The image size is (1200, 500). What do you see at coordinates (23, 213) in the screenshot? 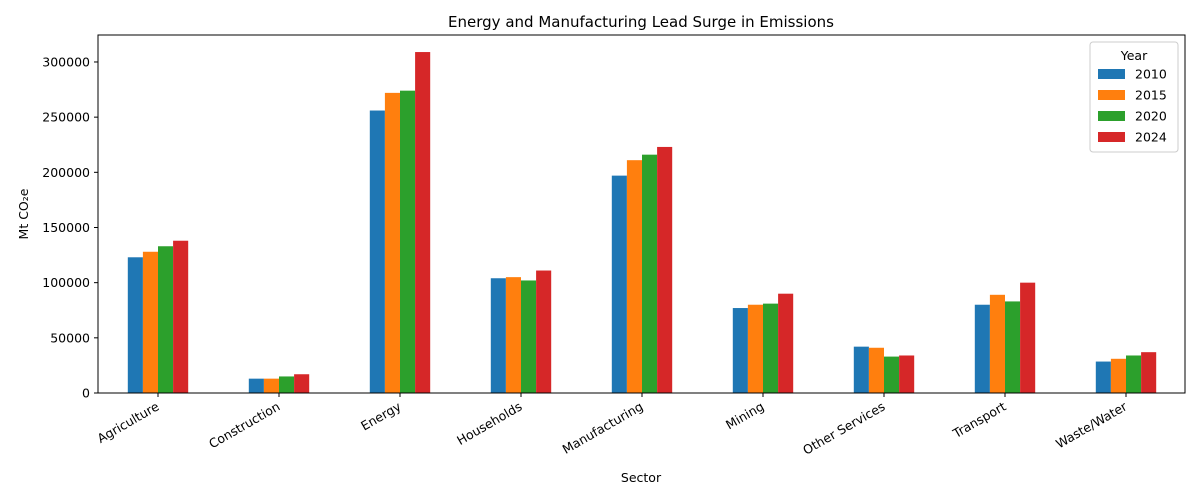
I see `y-axis-label: Mt CO₂e` at bounding box center [23, 213].